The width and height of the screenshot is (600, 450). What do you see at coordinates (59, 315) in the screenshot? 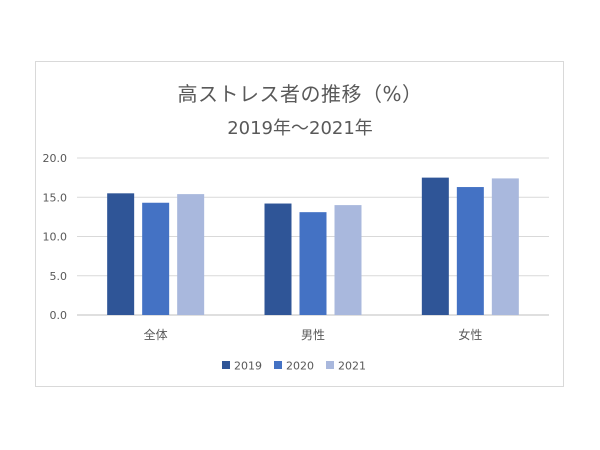
I see `y-tick-label: 0.0` at bounding box center [59, 315].